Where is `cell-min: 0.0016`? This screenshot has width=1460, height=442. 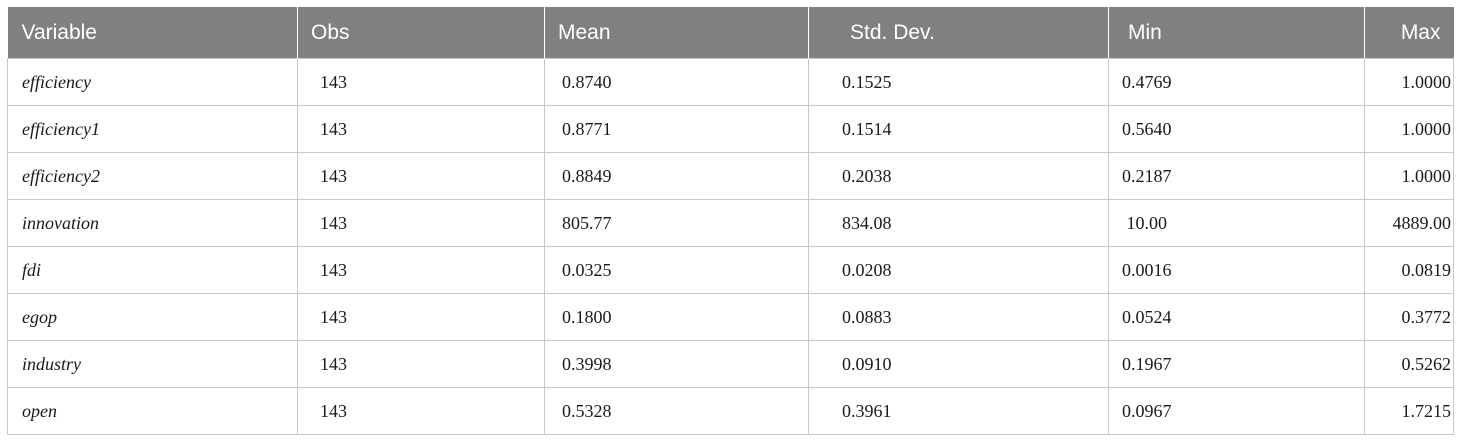
cell-min: 0.0016 is located at coordinates (1236, 270).